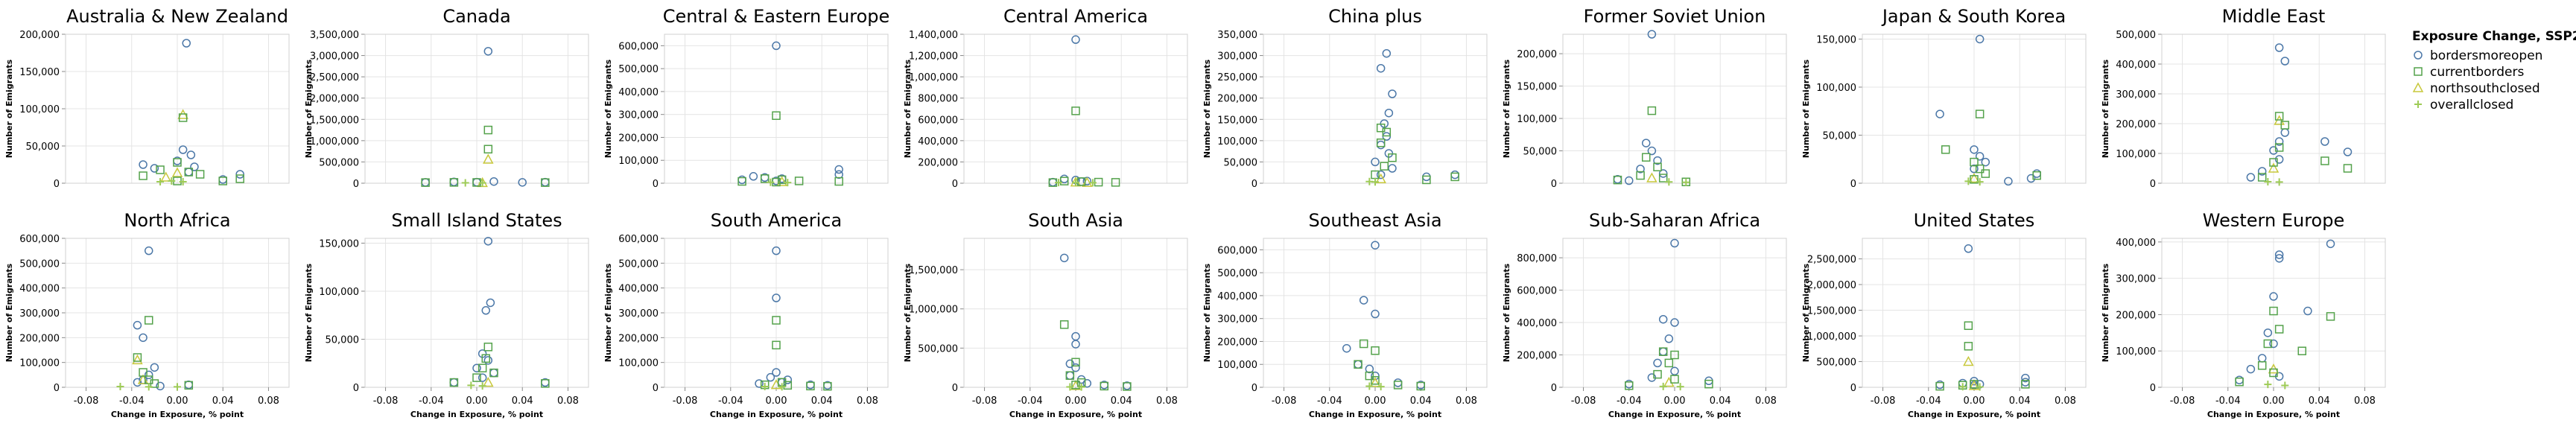 The image size is (2576, 429). Describe the element at coordinates (1975, 220) in the screenshot. I see `panel-title: United States` at that location.